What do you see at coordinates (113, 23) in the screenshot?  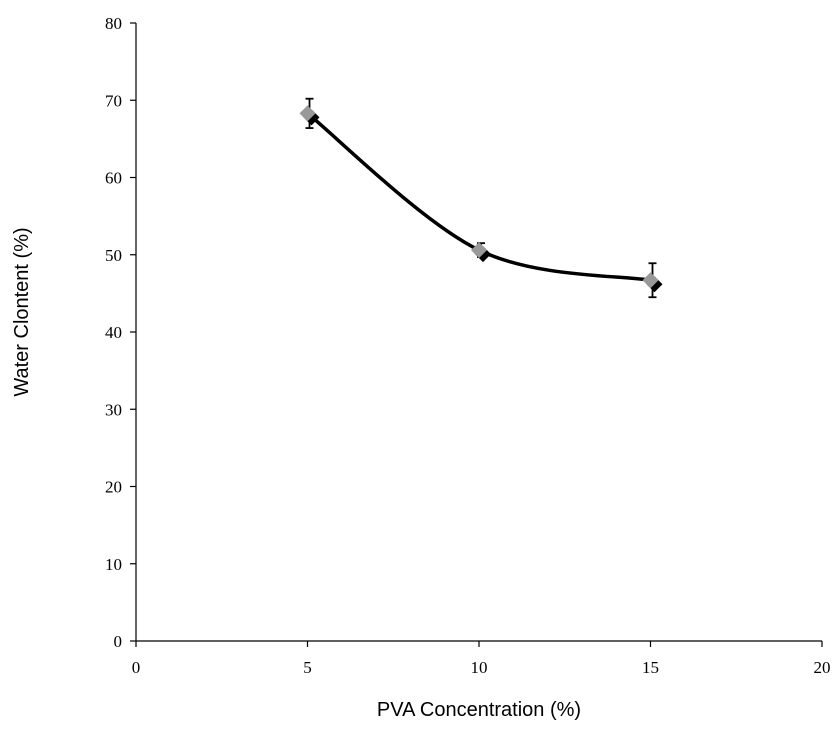 I see `y-tick-label: 80` at bounding box center [113, 23].